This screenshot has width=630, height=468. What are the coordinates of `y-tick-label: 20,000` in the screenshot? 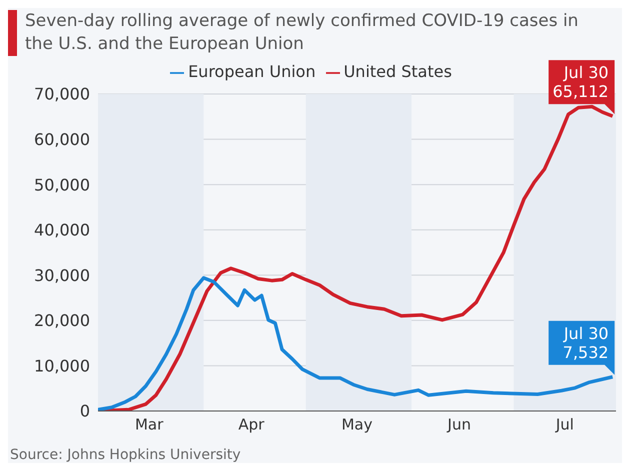 It's located at (62, 320).